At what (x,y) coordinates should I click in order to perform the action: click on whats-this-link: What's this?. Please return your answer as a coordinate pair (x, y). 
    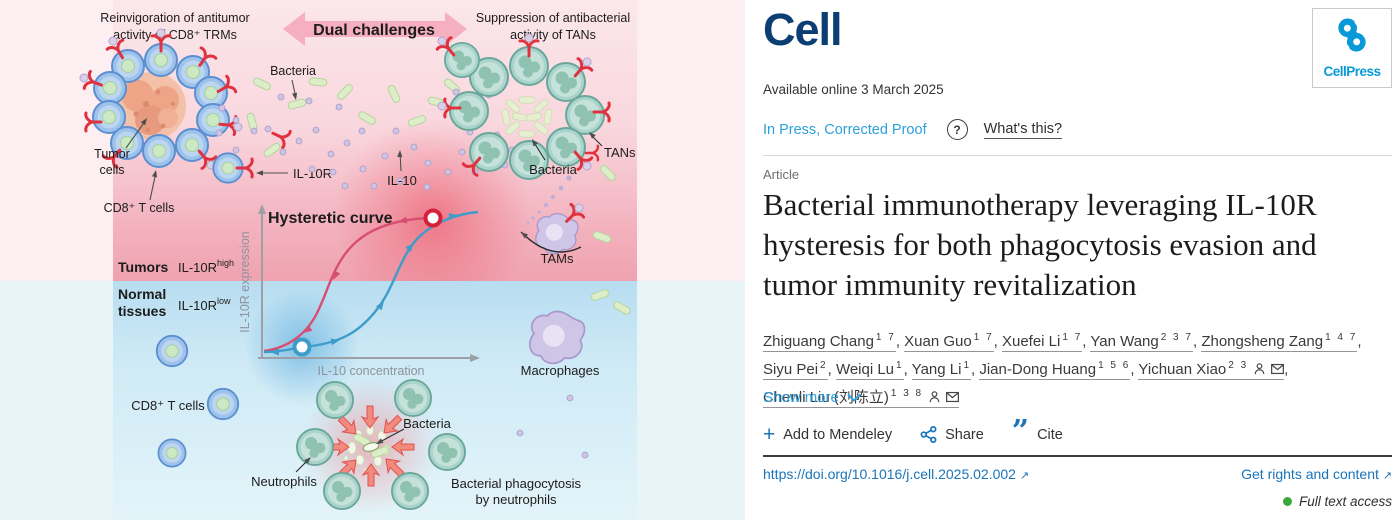
    Looking at the image, I should click on (1023, 129).